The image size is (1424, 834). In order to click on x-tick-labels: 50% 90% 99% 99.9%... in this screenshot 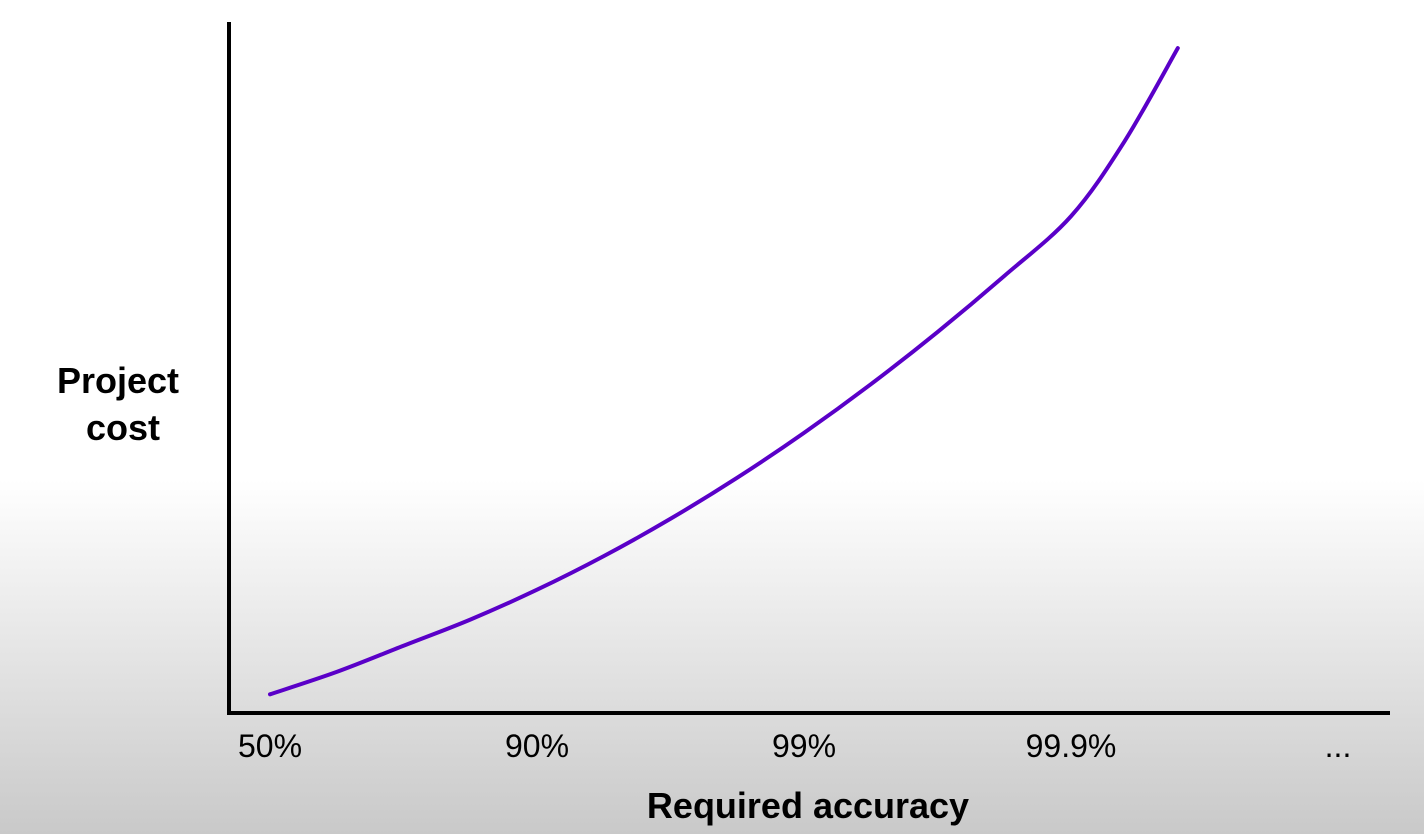, I will do `click(794, 746)`.